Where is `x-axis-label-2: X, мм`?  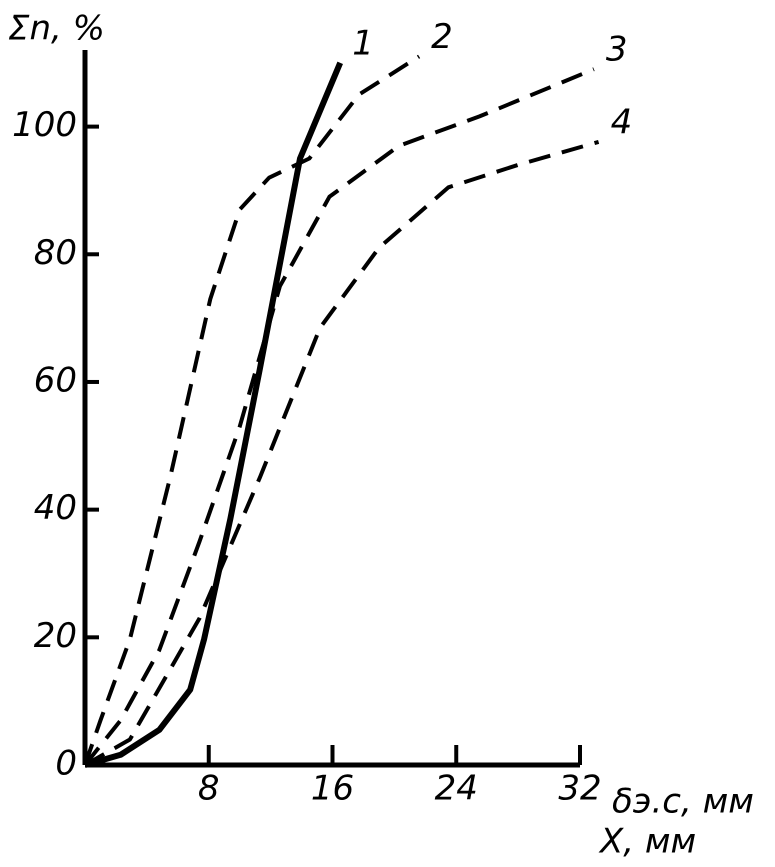
x-axis-label-2: X, мм is located at coordinates (647, 842).